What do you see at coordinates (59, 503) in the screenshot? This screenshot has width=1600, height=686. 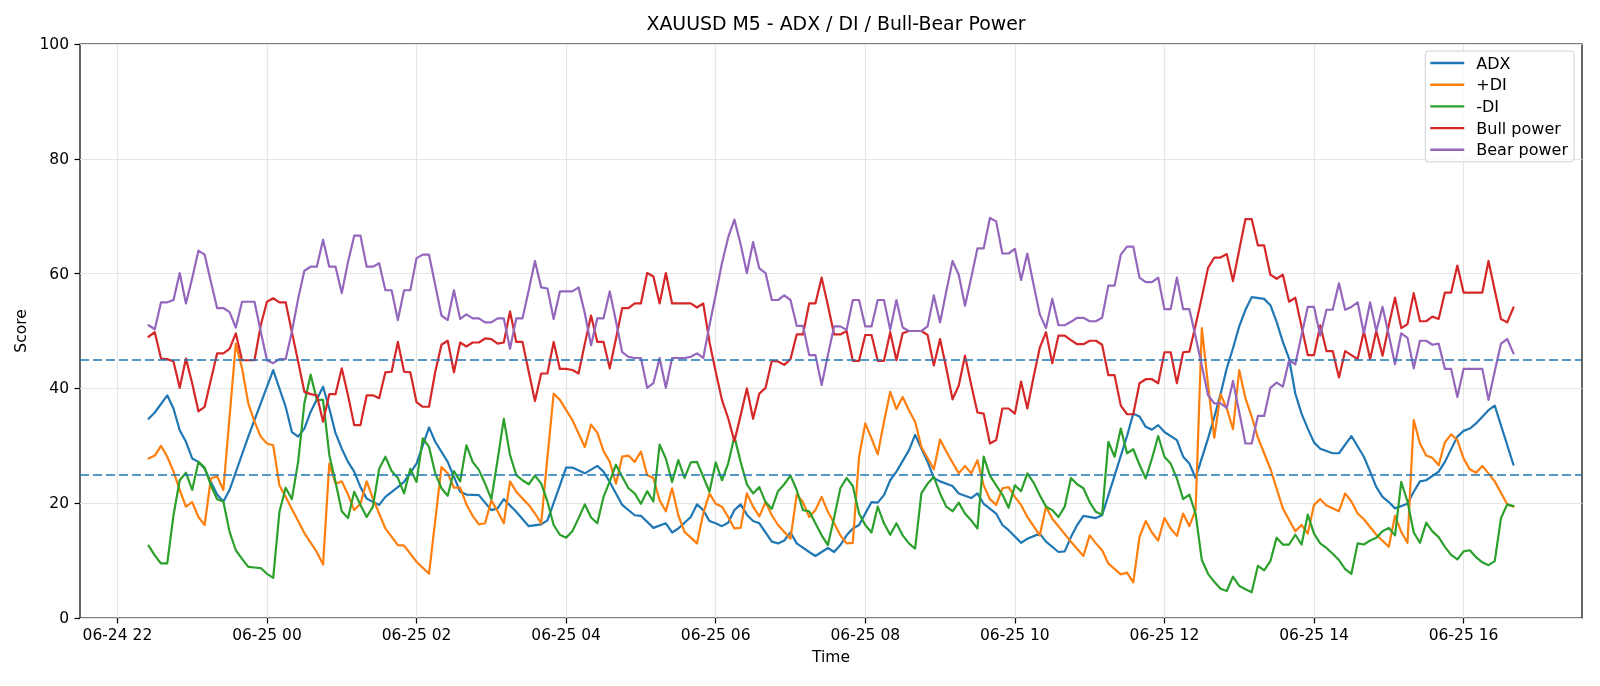 I see `y-tick-label: 20` at bounding box center [59, 503].